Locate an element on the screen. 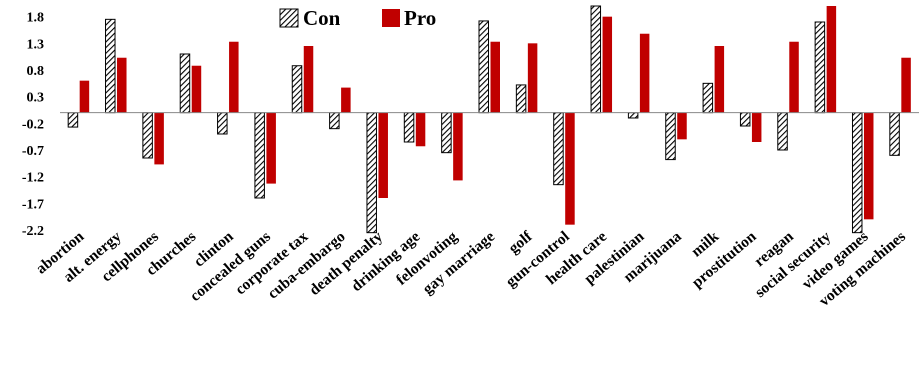 The image size is (919, 366). bar-con-felonvoting is located at coordinates (446, 133).